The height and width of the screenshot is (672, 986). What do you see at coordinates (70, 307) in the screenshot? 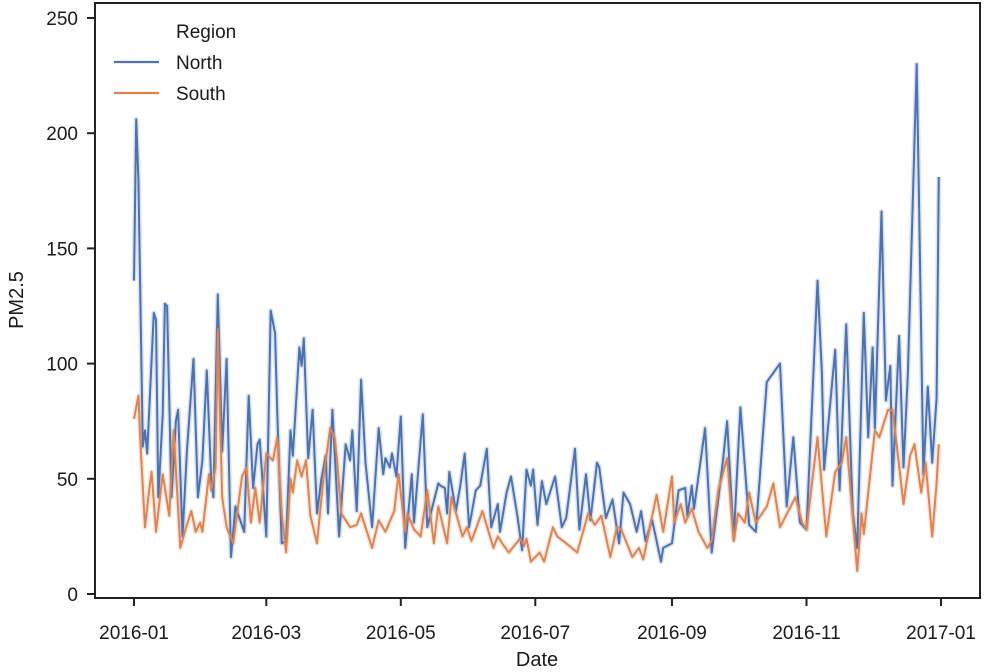
I see `y-axis: 0 50 100 150 200 250` at bounding box center [70, 307].